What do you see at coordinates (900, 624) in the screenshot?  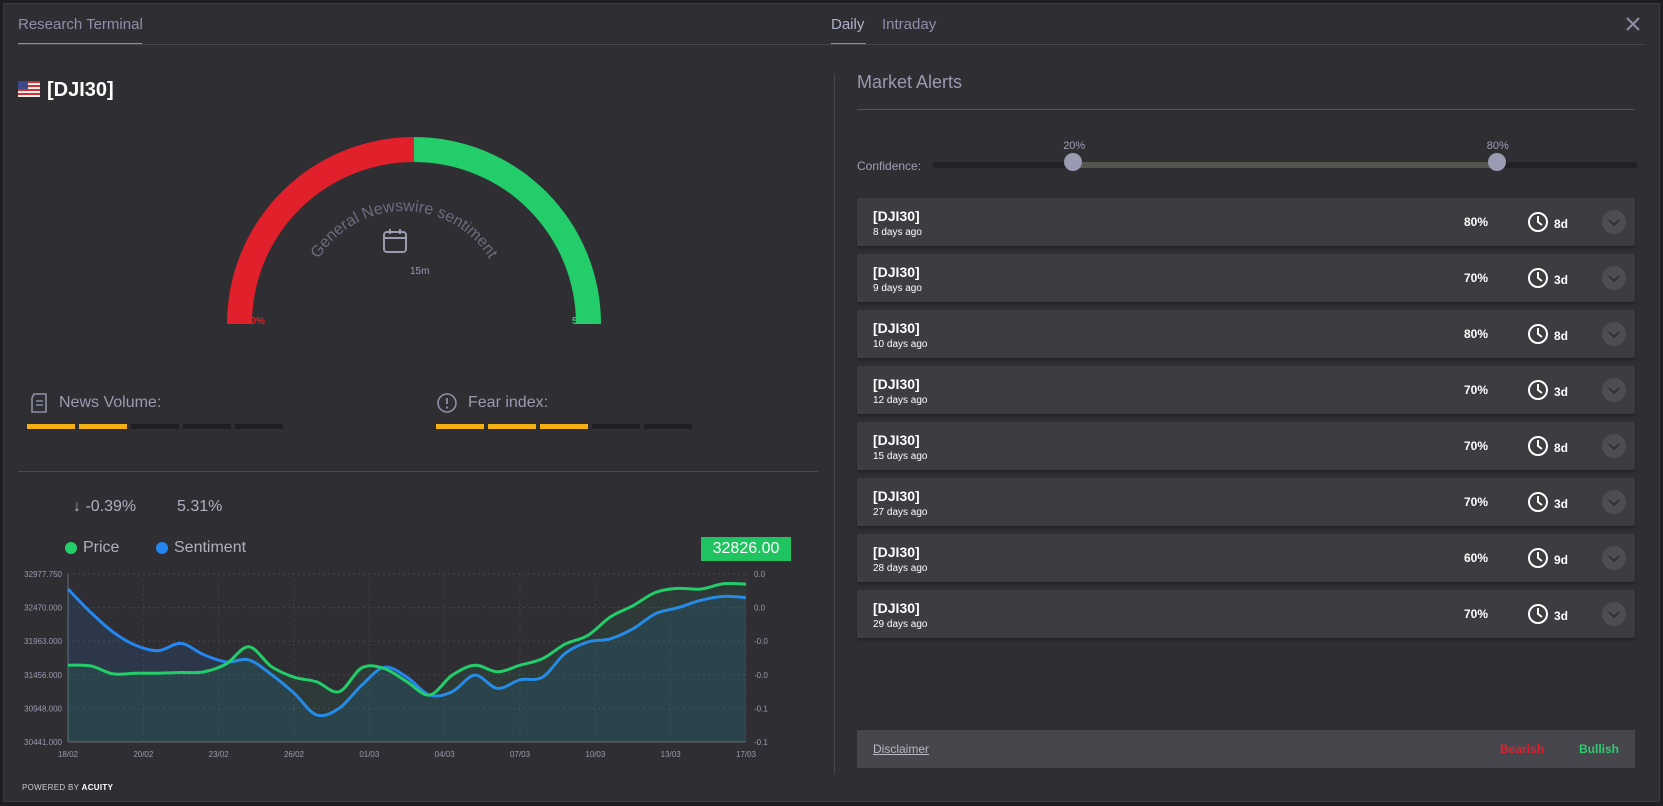 I see `alert-time: 29 days ago` at bounding box center [900, 624].